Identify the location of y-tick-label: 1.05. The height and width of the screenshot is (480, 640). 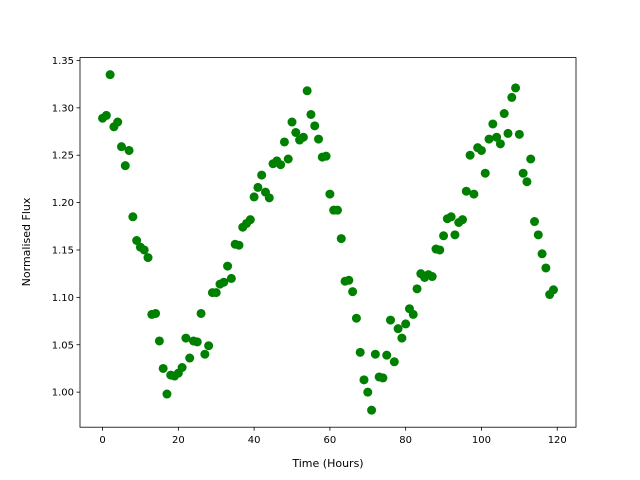
(63, 345).